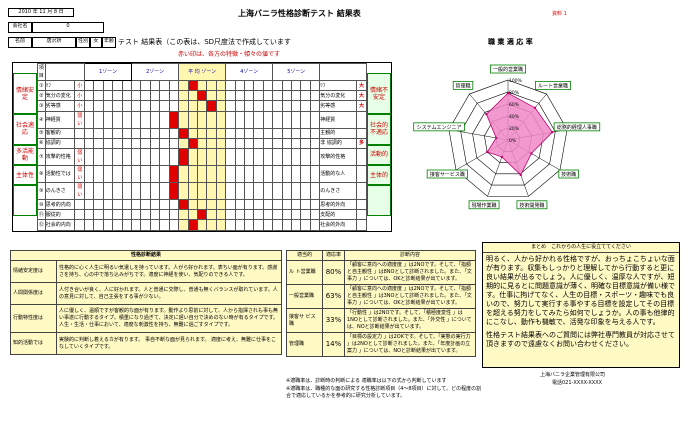 Image resolution: width=690 pixels, height=440 pixels. What do you see at coordinates (202, 190) in the screenshot?
I see `grid-row: ⑨ のんきさ 弱い のんきさ` at bounding box center [202, 190].